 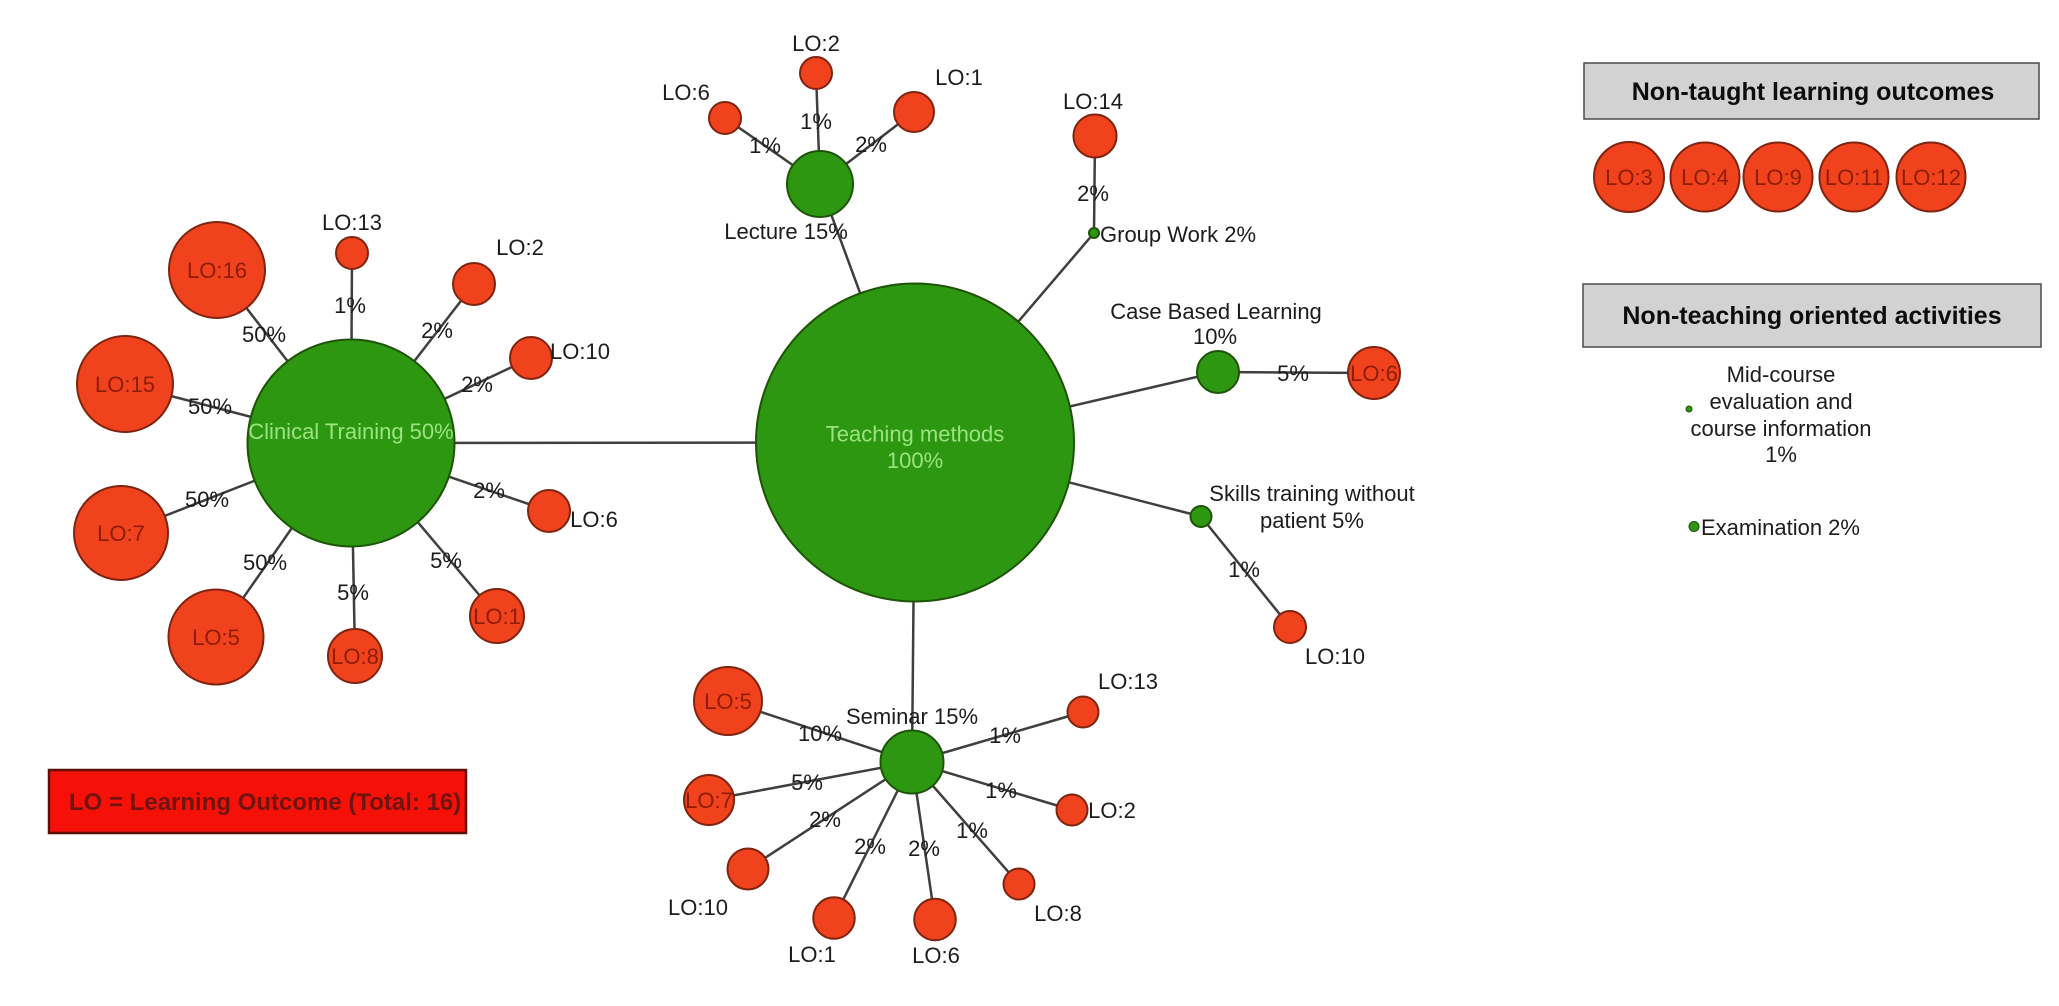 I want to click on svg-text: LO:12, so click(x=1931, y=177).